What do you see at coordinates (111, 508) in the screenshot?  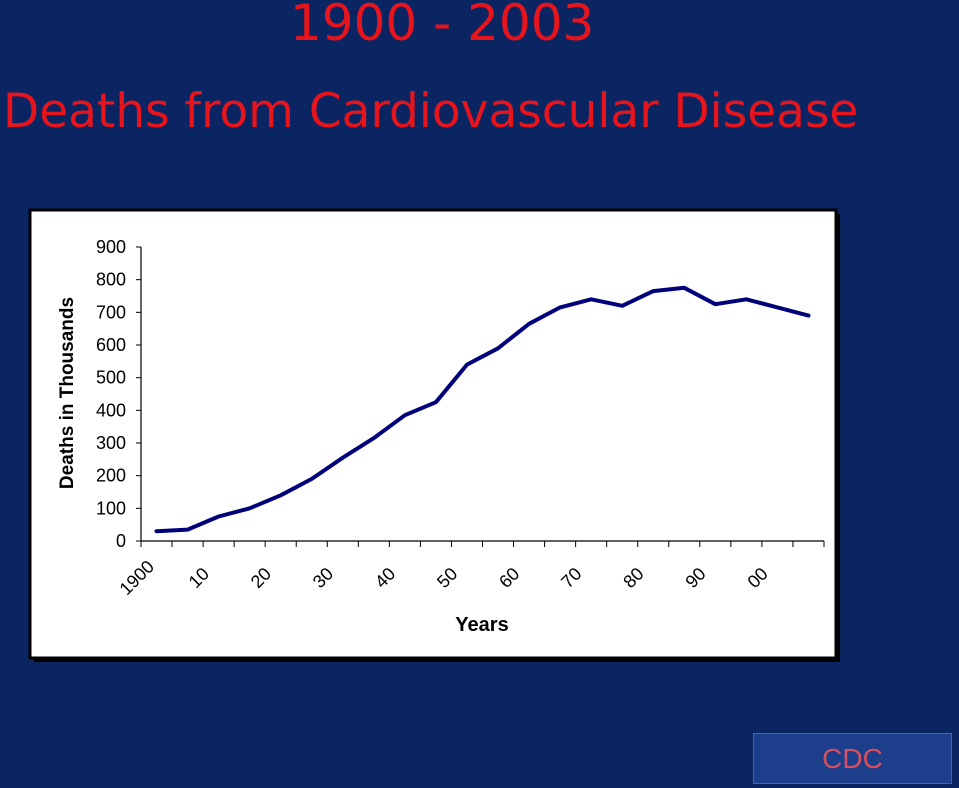 I see `y-tick-label: 100` at bounding box center [111, 508].